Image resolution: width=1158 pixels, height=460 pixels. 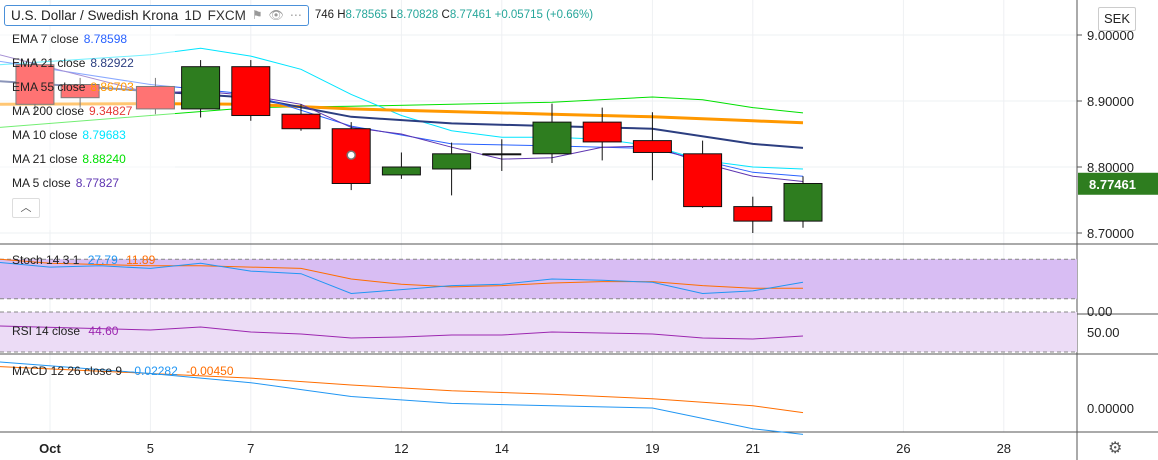 What do you see at coordinates (417, 15) in the screenshot?
I see `low-value: 8.70828` at bounding box center [417, 15].